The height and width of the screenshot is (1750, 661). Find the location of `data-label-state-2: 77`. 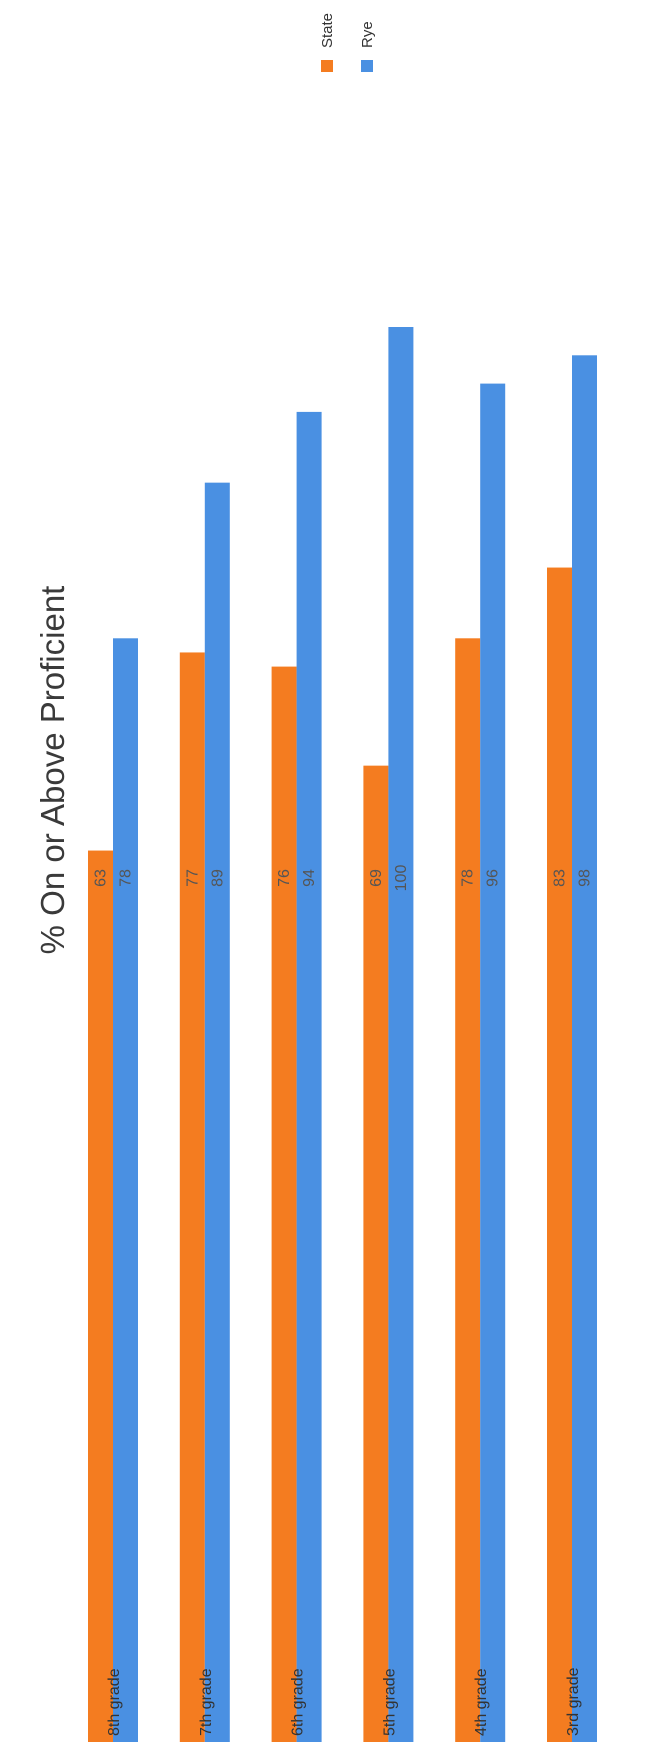

data-label-state-2: 77 is located at coordinates (192, 878).